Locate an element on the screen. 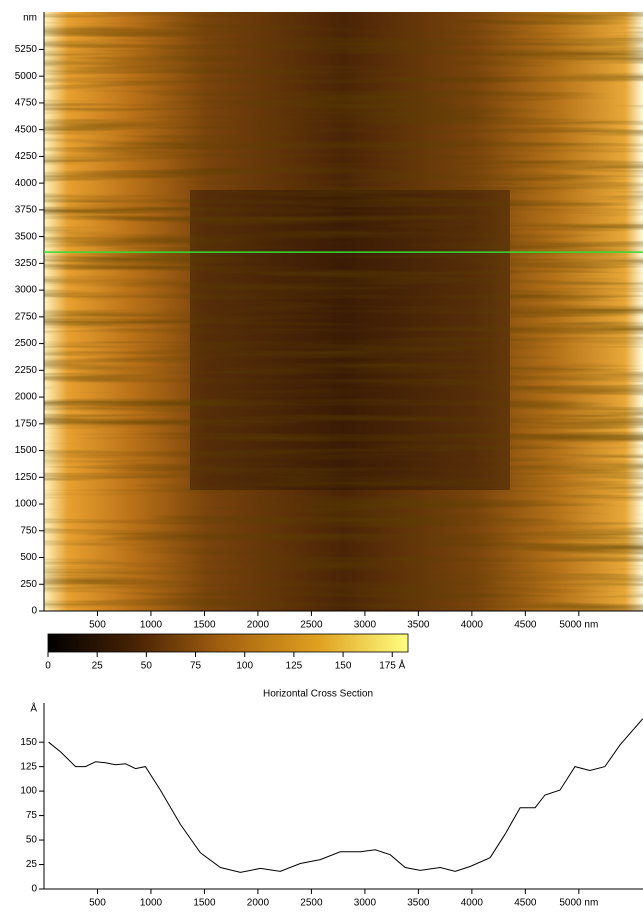  x-tick-label: 25 is located at coordinates (98, 666).